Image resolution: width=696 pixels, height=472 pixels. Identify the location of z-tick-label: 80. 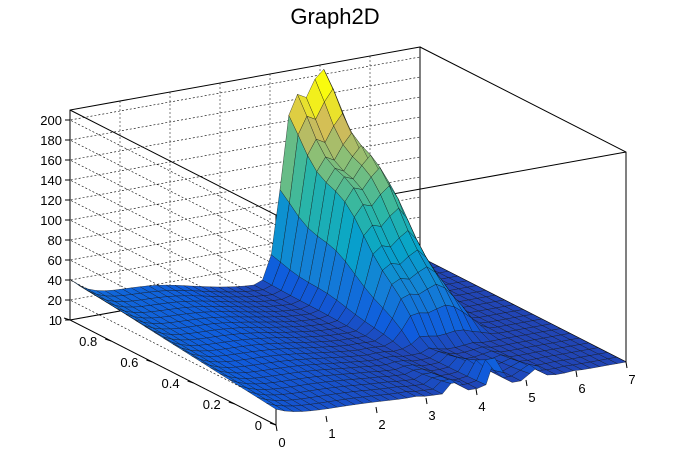
(55, 240).